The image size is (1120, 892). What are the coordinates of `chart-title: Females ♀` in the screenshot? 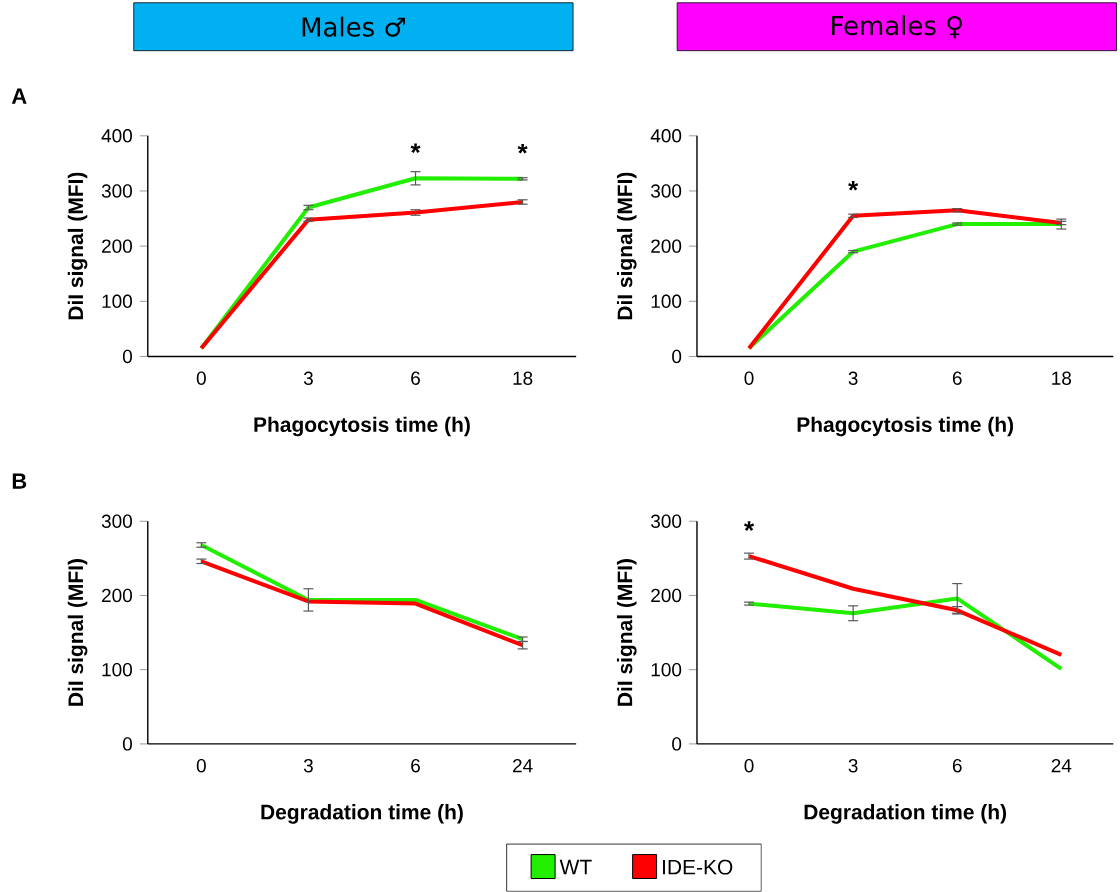 It's located at (897, 27).